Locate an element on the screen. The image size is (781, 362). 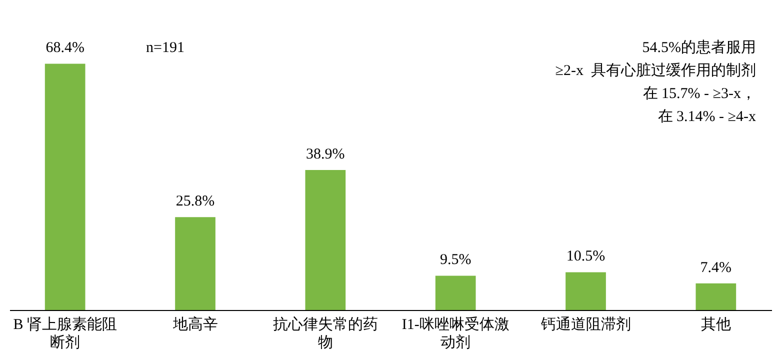
data-label: 7.4% is located at coordinates (716, 268).